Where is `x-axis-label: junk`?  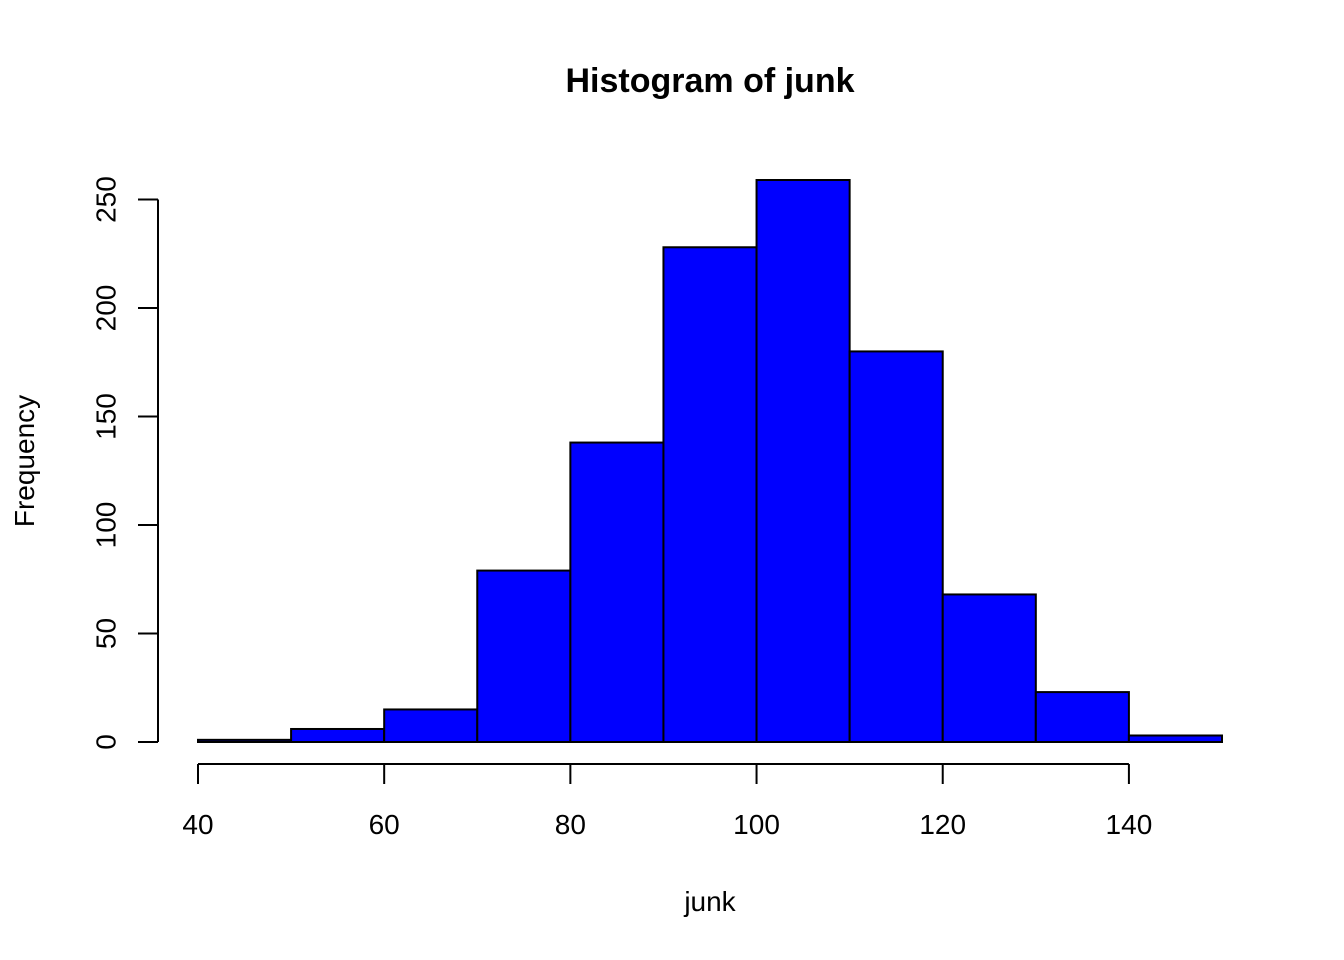 x-axis-label: junk is located at coordinates (709, 901).